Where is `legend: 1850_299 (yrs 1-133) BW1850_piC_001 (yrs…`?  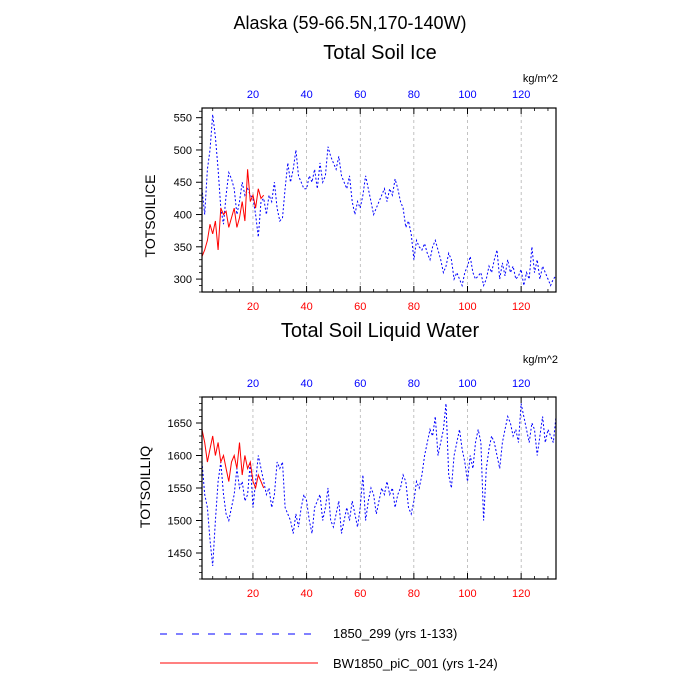 legend: 1850_299 (yrs 1-133) BW1850_piC_001 (yrs… is located at coordinates (329, 648).